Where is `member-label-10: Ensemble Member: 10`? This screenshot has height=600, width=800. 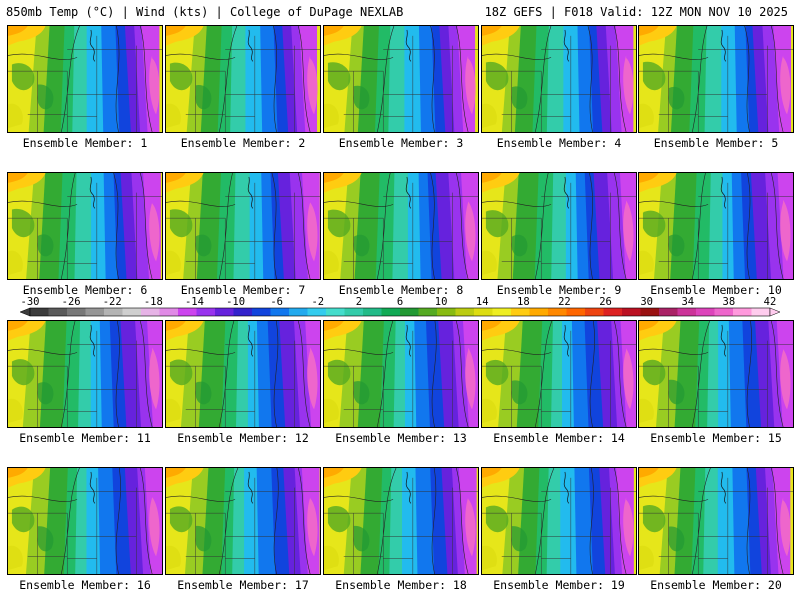 member-label-10: Ensemble Member: 10 is located at coordinates (716, 290).